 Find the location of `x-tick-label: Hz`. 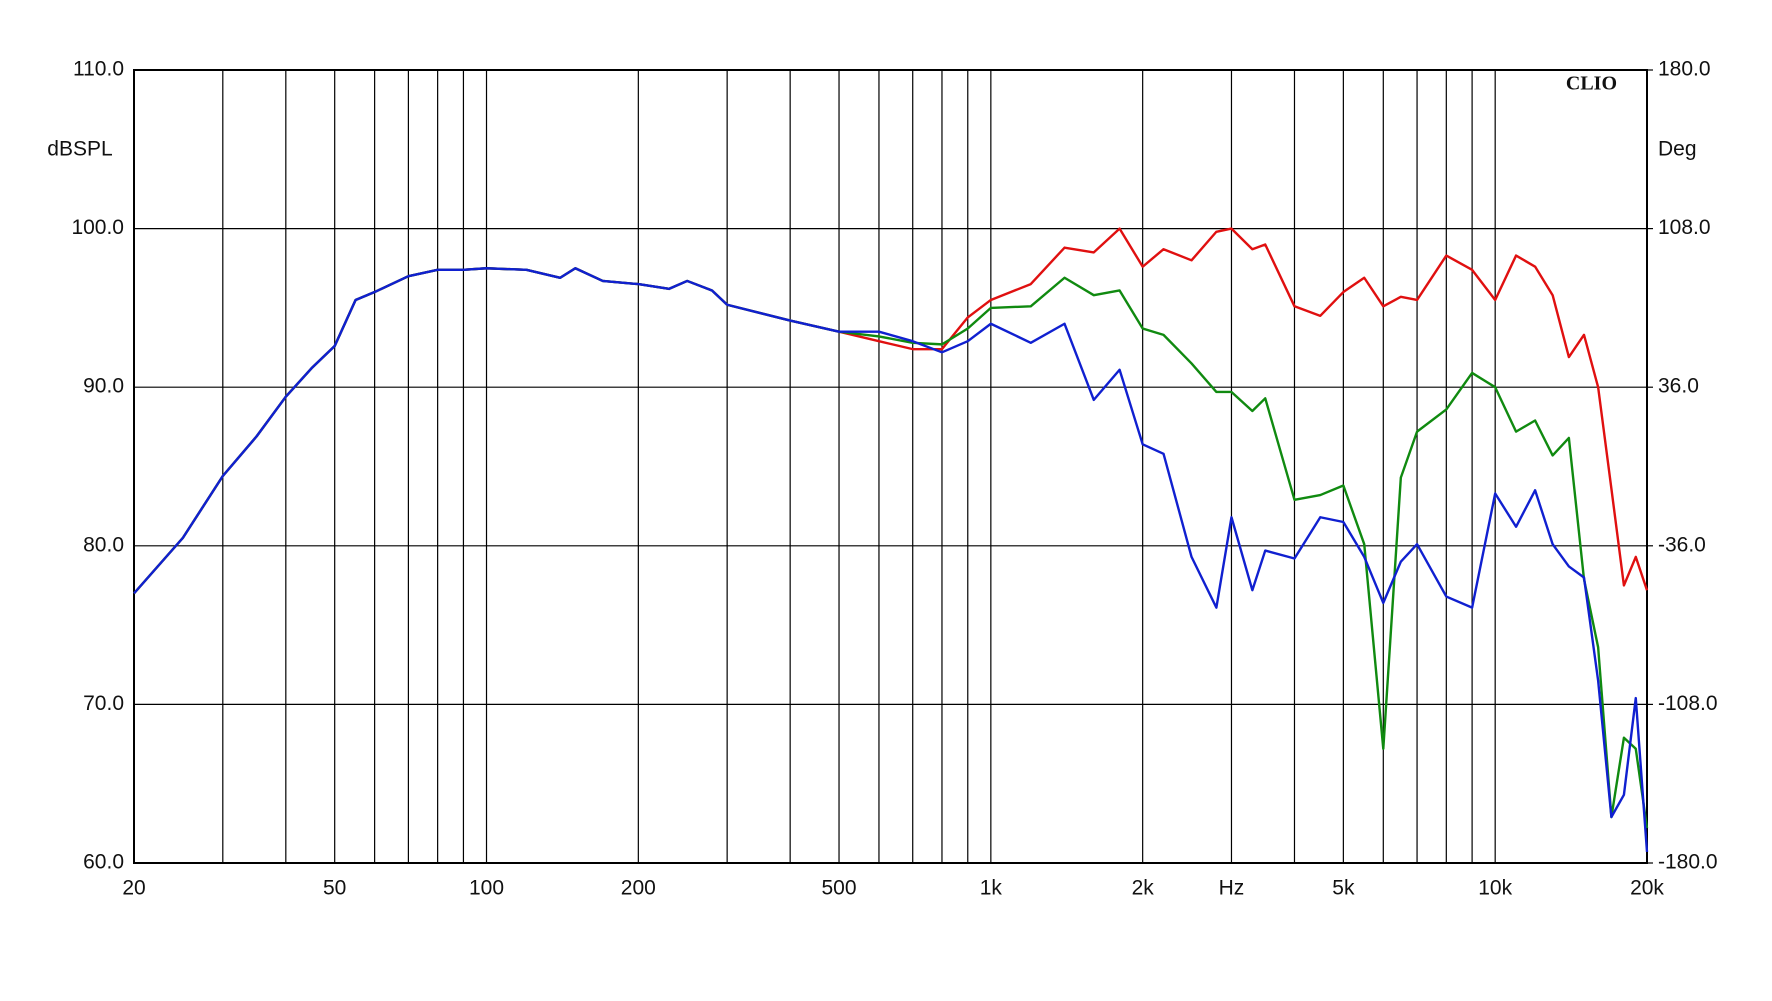

x-tick-label: Hz is located at coordinates (1232, 888).